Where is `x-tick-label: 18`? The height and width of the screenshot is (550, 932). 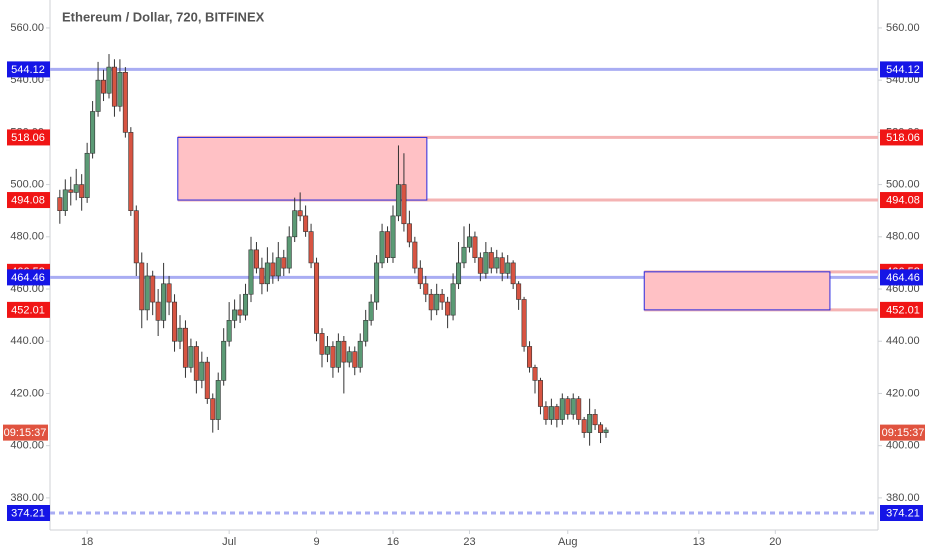 x-tick-label: 18 is located at coordinates (87, 542).